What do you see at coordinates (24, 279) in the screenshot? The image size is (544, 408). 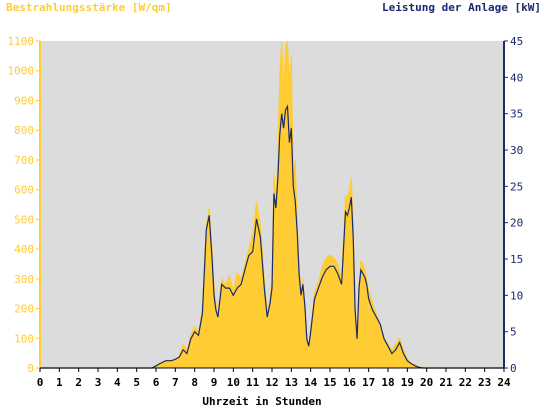 I see `left-tick-label: 300` at bounding box center [24, 279].